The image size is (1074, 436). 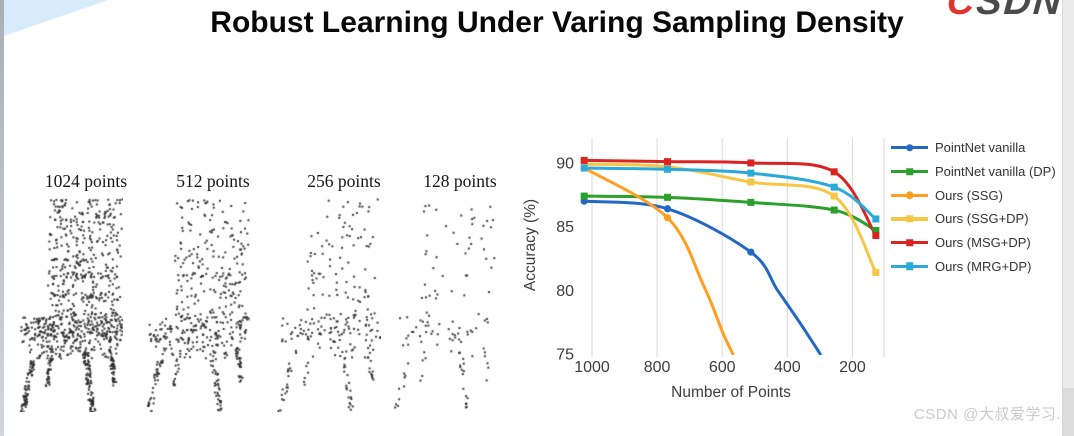 I want to click on legend-item: PointNet vanilla, so click(x=973, y=148).